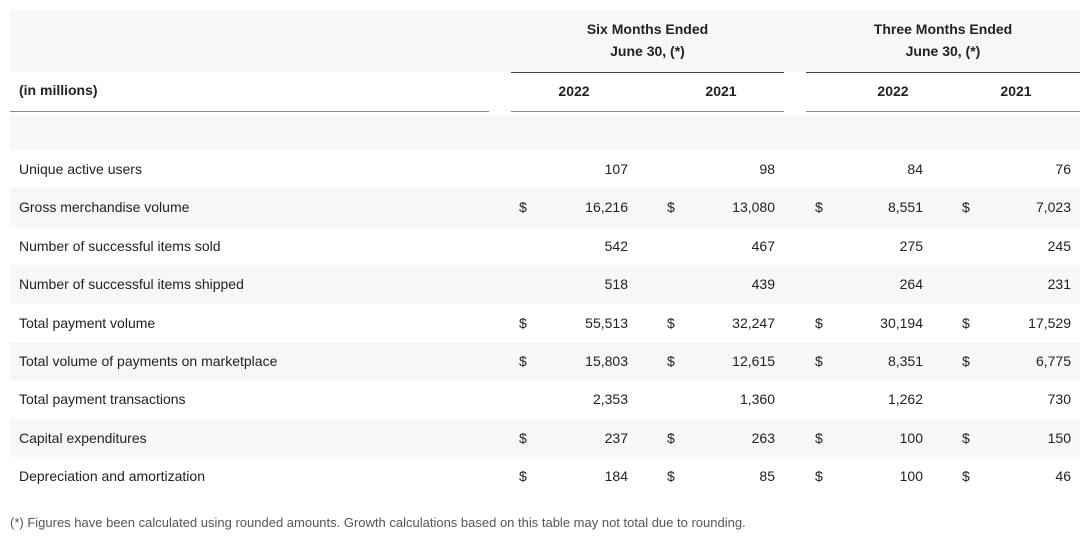 This screenshot has width=1080, height=553. What do you see at coordinates (545, 41) in the screenshot?
I see `header-band` at bounding box center [545, 41].